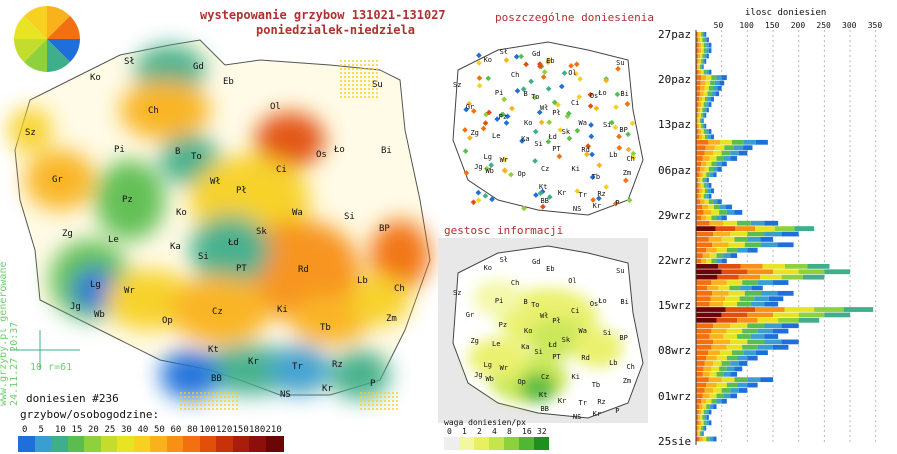  I want to click on mini-city-label: Łd, so click(552, 137).